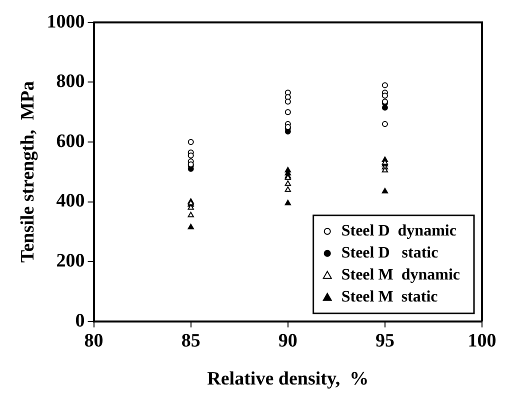  What do you see at coordinates (389, 297) in the screenshot?
I see `legend-label: Steel M static` at bounding box center [389, 297].